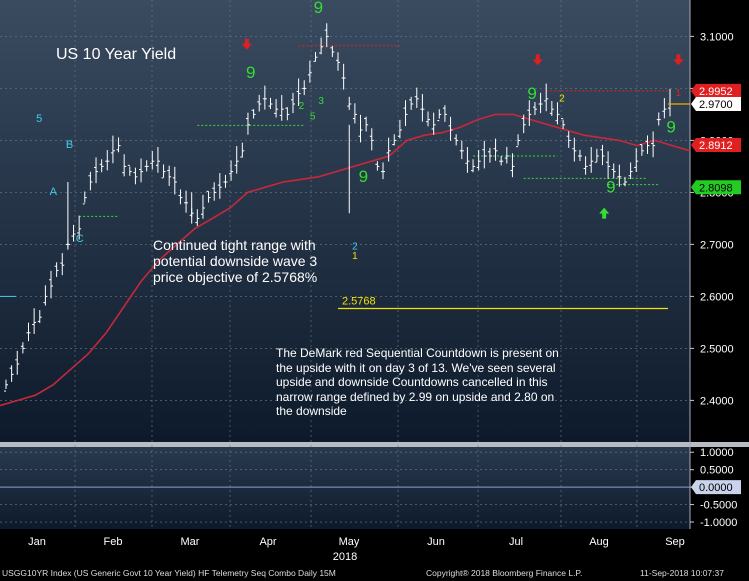 The width and height of the screenshot is (749, 581). What do you see at coordinates (717, 245) in the screenshot?
I see `y-tick-label: 2.7000` at bounding box center [717, 245].